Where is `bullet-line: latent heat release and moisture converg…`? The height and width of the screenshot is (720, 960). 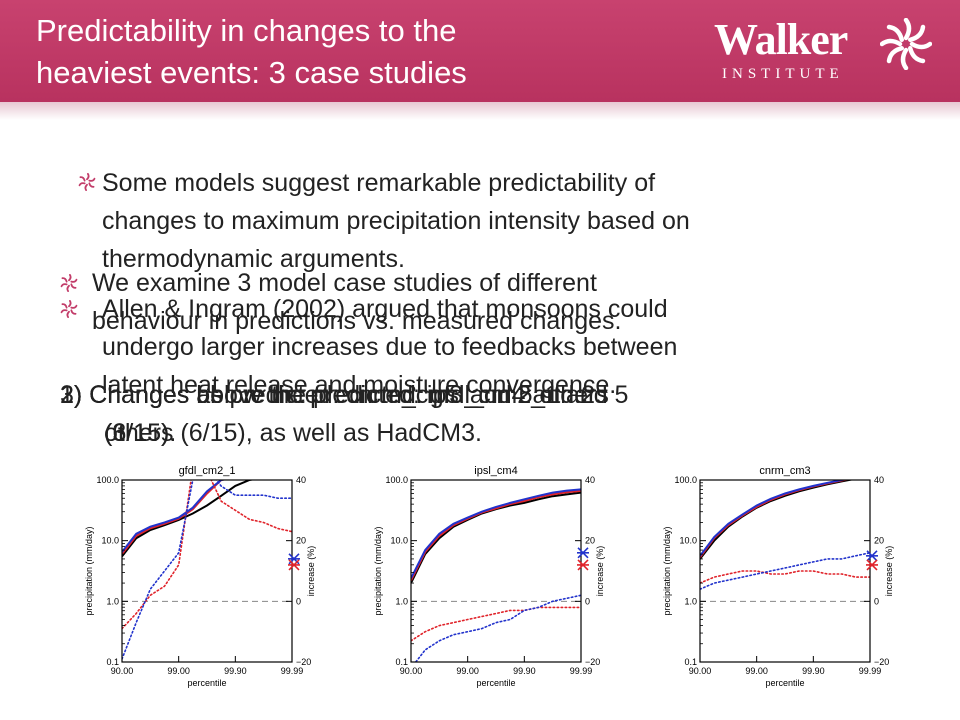 bullet-line: latent heat release and moisture converg… is located at coordinates (359, 385).